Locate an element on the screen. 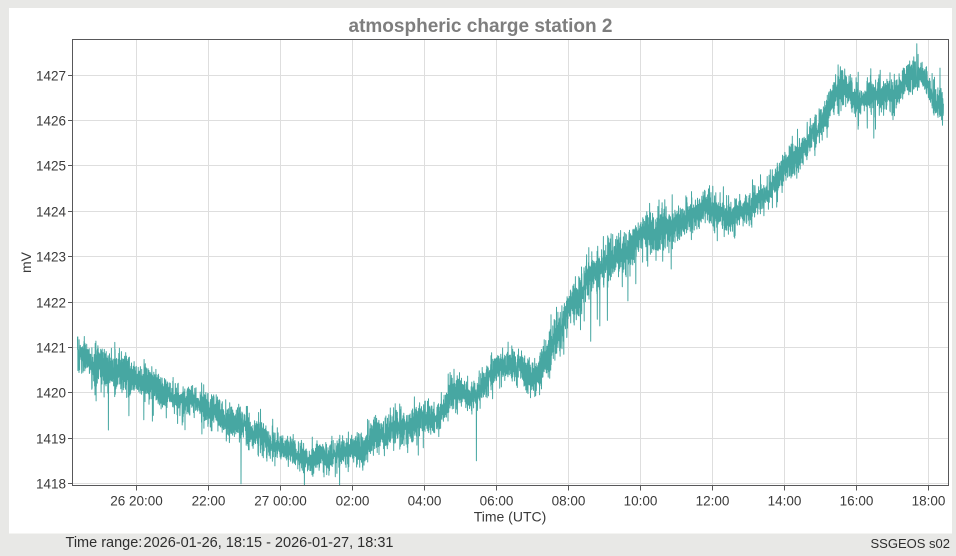  svg-text: 1424 is located at coordinates (51, 211).